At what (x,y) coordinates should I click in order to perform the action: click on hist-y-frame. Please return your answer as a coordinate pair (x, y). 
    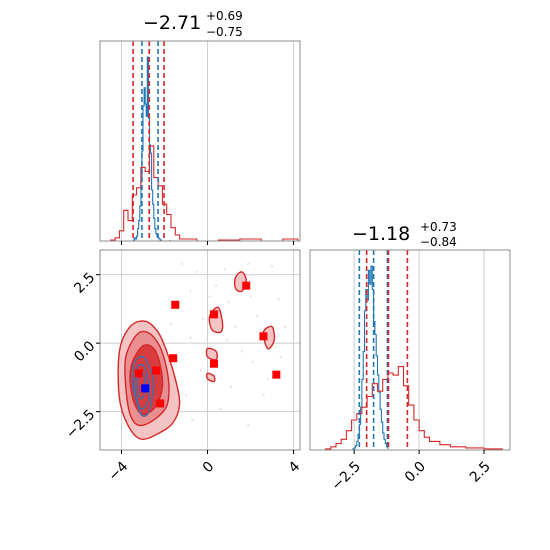
    Looking at the image, I should click on (410, 350).